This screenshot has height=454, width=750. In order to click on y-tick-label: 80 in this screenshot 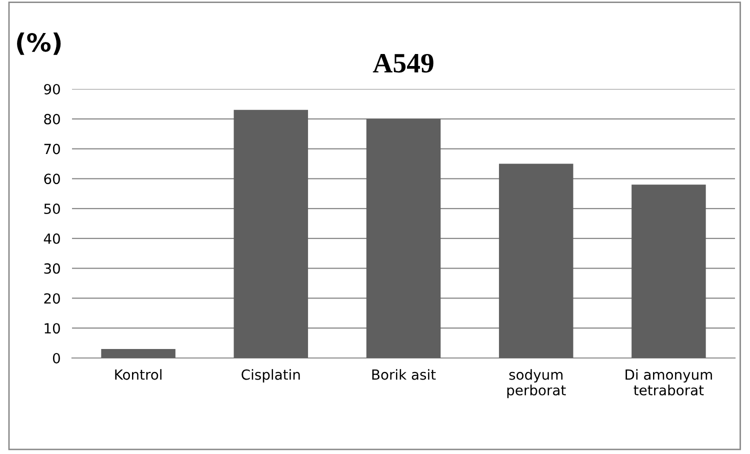, I will do `click(52, 119)`.